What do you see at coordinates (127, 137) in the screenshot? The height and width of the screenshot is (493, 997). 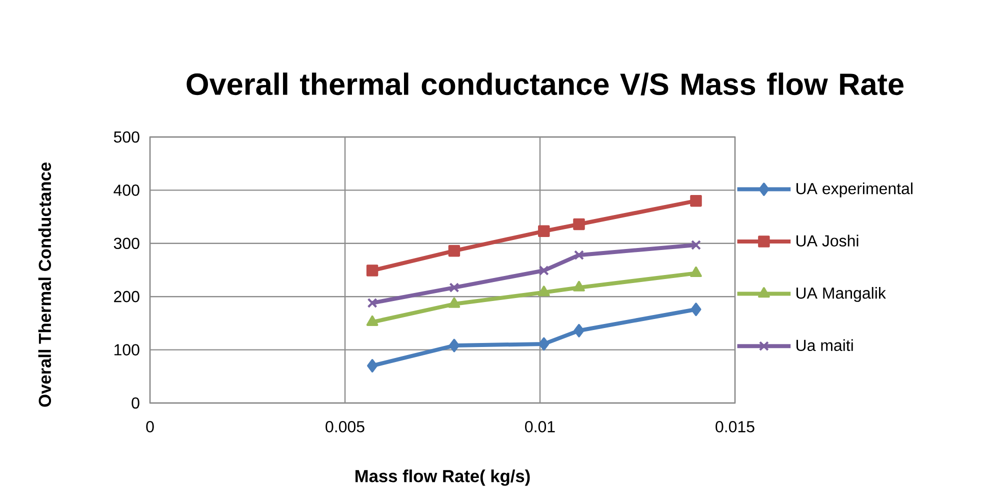 I see `y-tick-label: 500` at bounding box center [127, 137].